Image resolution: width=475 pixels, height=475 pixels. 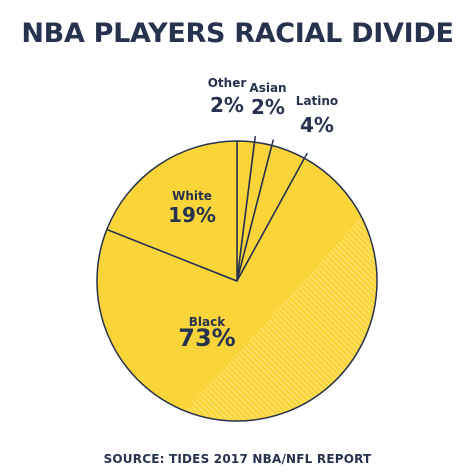 What do you see at coordinates (267, 88) in the screenshot?
I see `slice-label-asian: Asian` at bounding box center [267, 88].